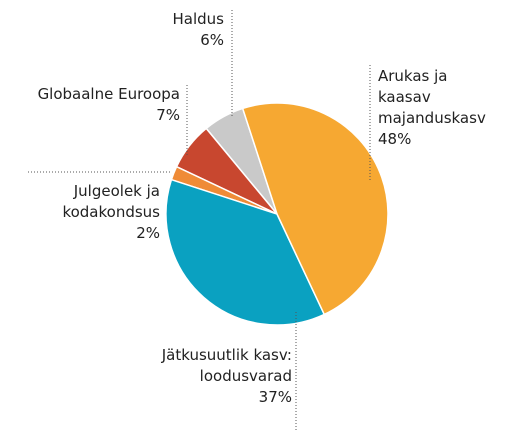 This screenshot has width=520, height=435. Describe the element at coordinates (168, 115) in the screenshot. I see `value-label: 7%` at that location.